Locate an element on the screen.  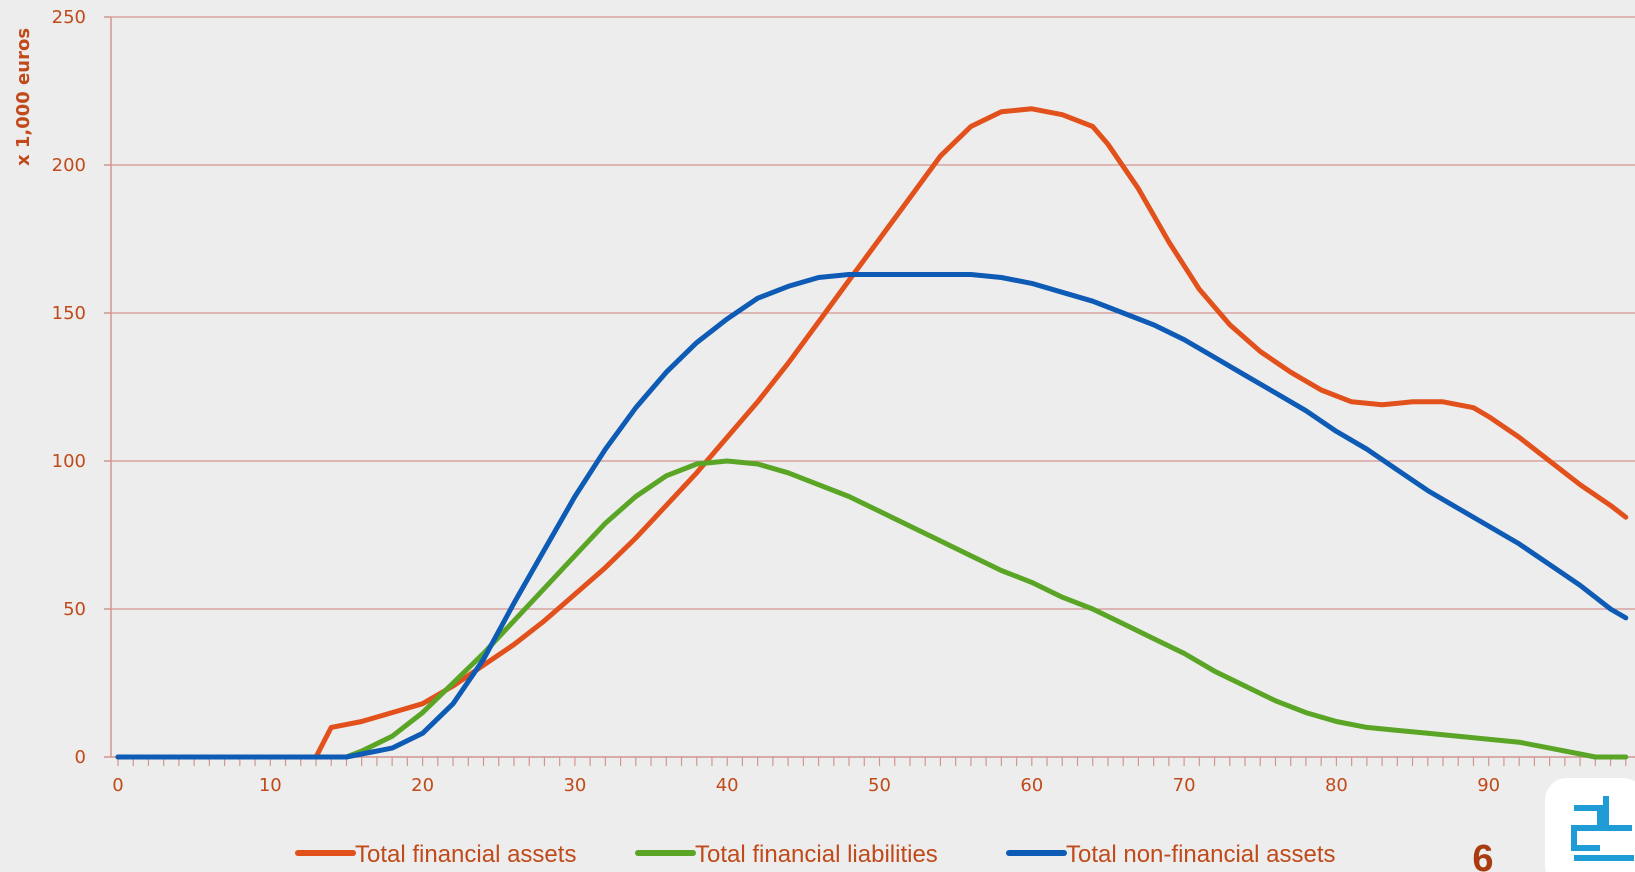
y-tick-label: 50 is located at coordinates (74, 609).